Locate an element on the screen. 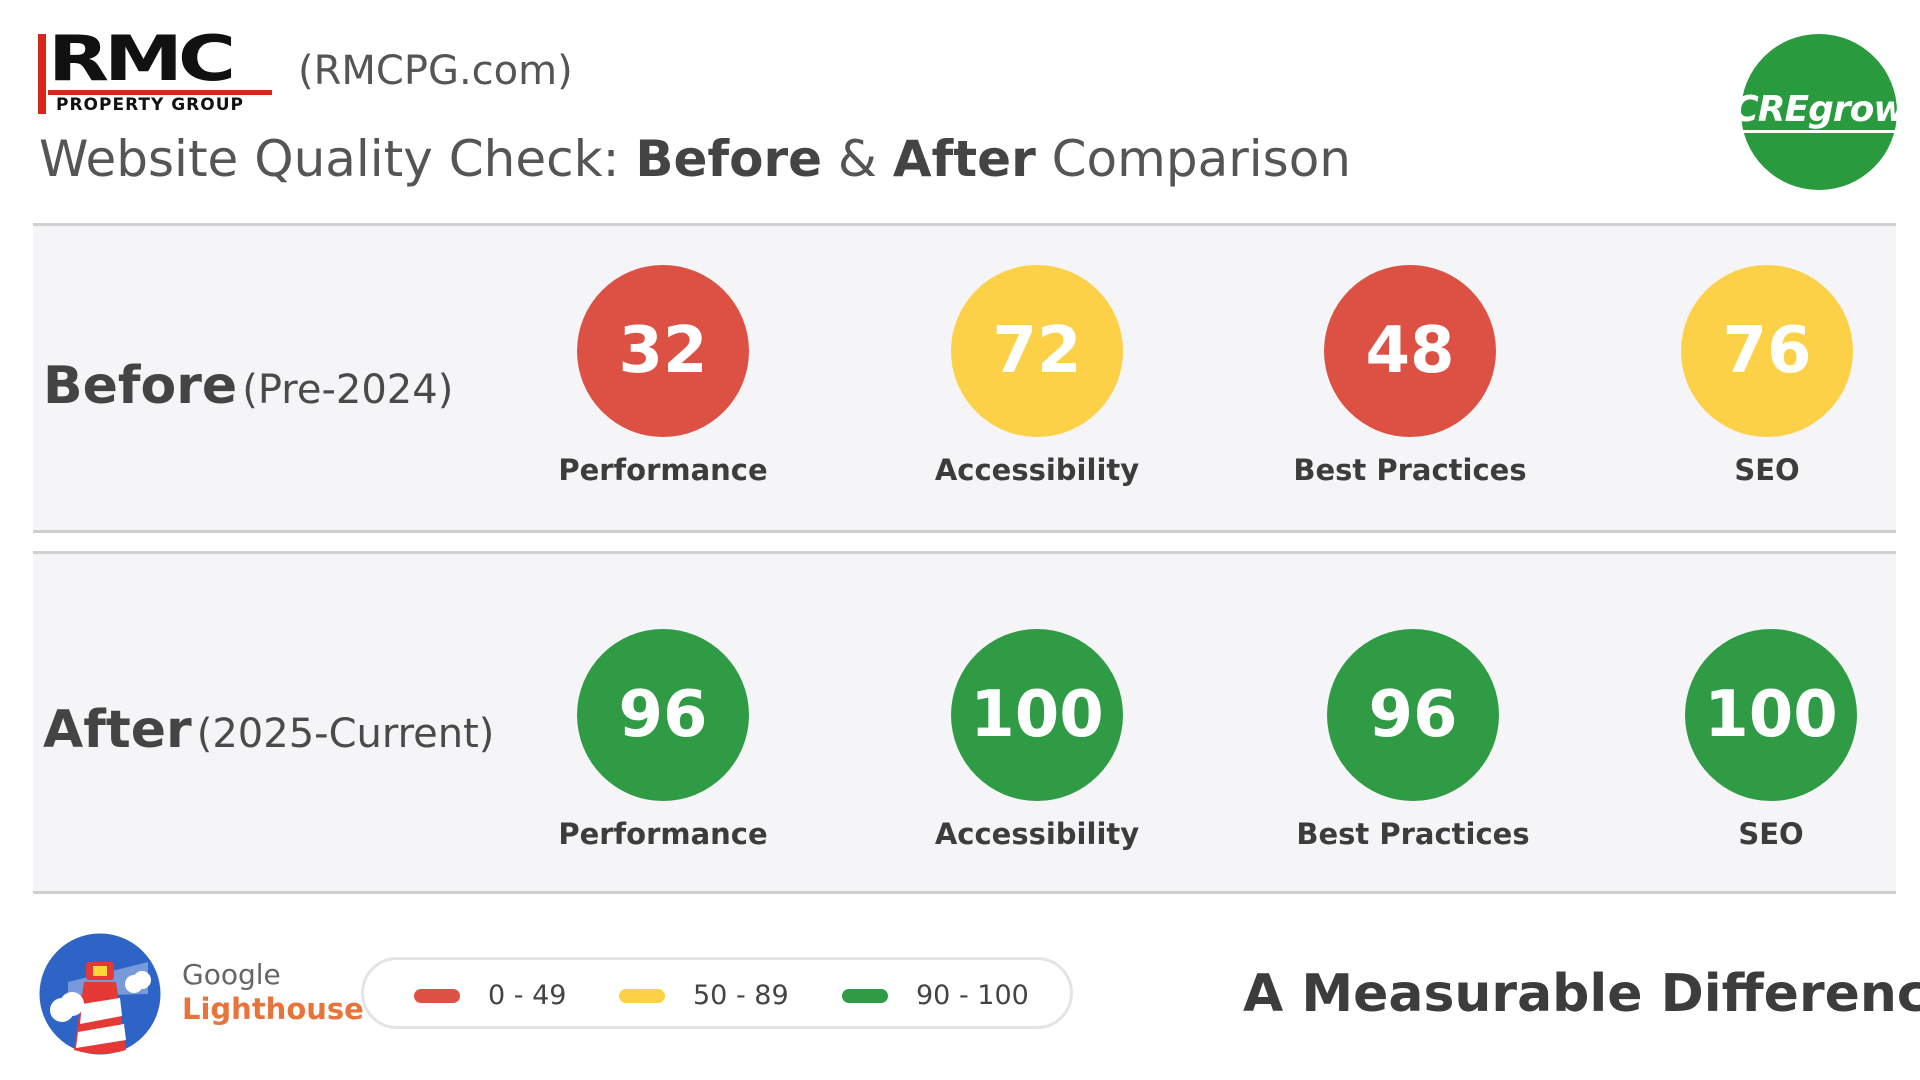 The image size is (1920, 1080). after-label: After is located at coordinates (117, 730).